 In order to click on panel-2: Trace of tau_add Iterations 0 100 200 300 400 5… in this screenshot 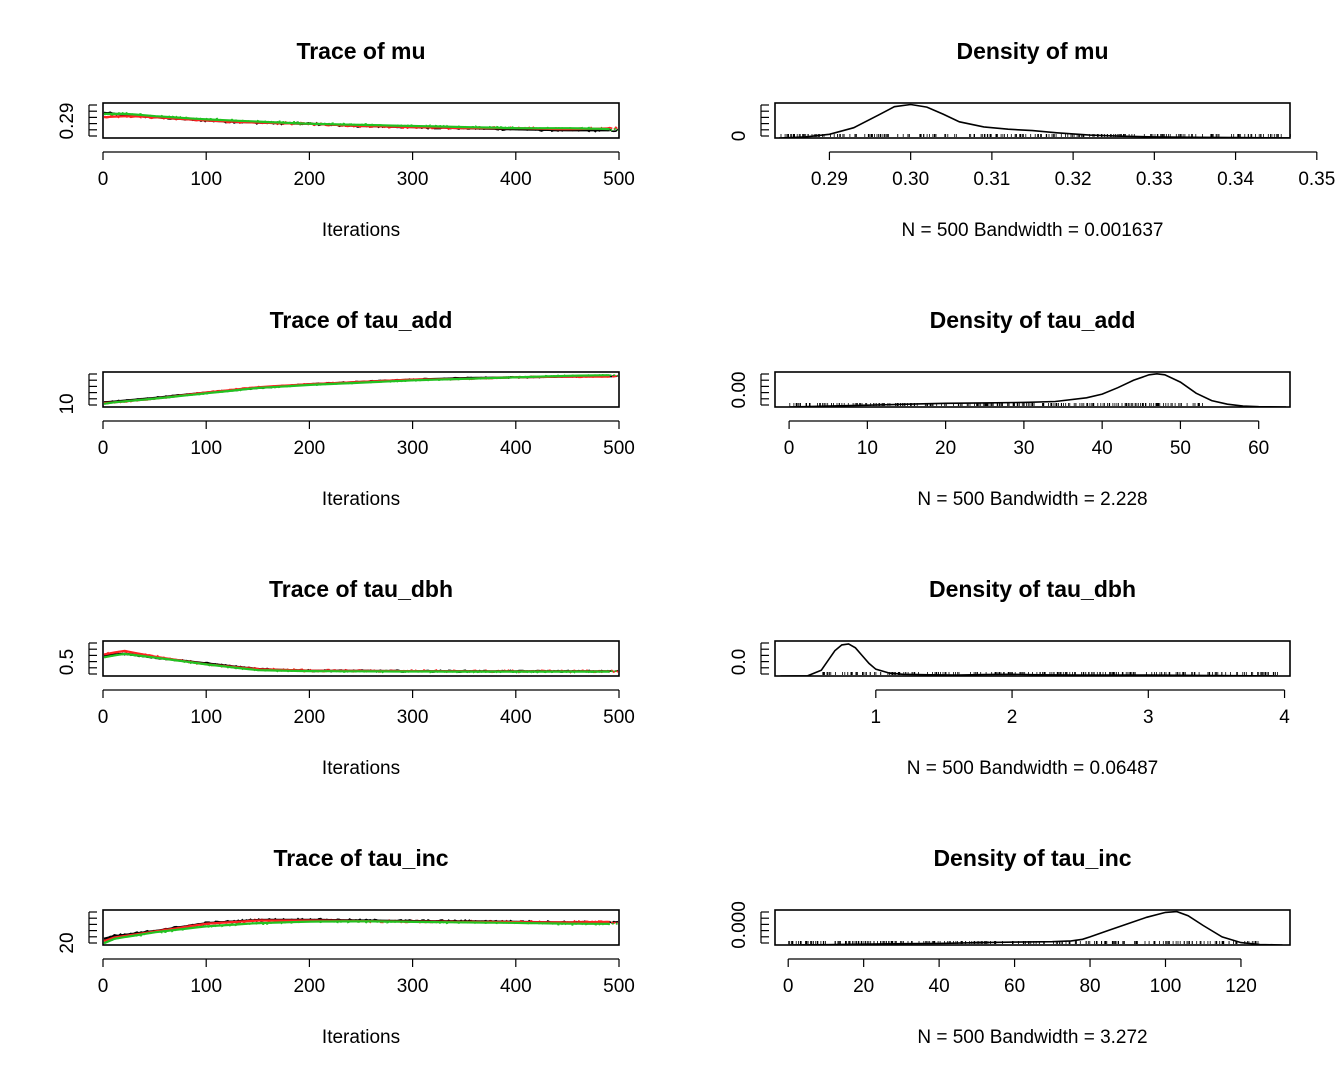, I will do `click(346, 408)`.